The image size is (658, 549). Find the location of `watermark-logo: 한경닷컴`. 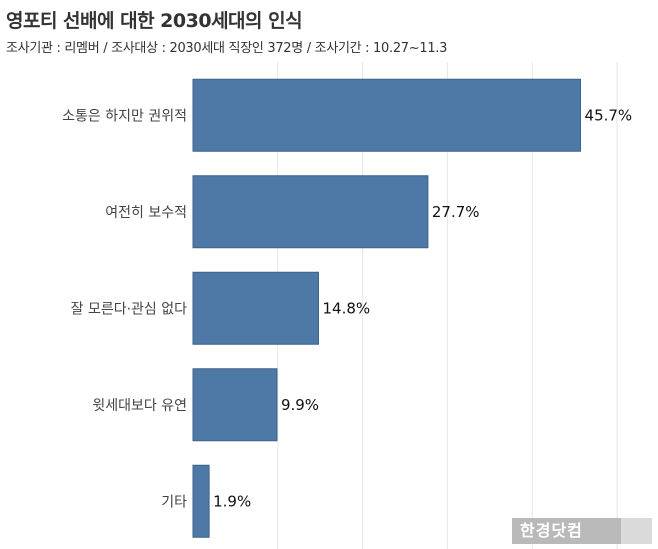

watermark-logo: 한경닷컴 is located at coordinates (582, 531).